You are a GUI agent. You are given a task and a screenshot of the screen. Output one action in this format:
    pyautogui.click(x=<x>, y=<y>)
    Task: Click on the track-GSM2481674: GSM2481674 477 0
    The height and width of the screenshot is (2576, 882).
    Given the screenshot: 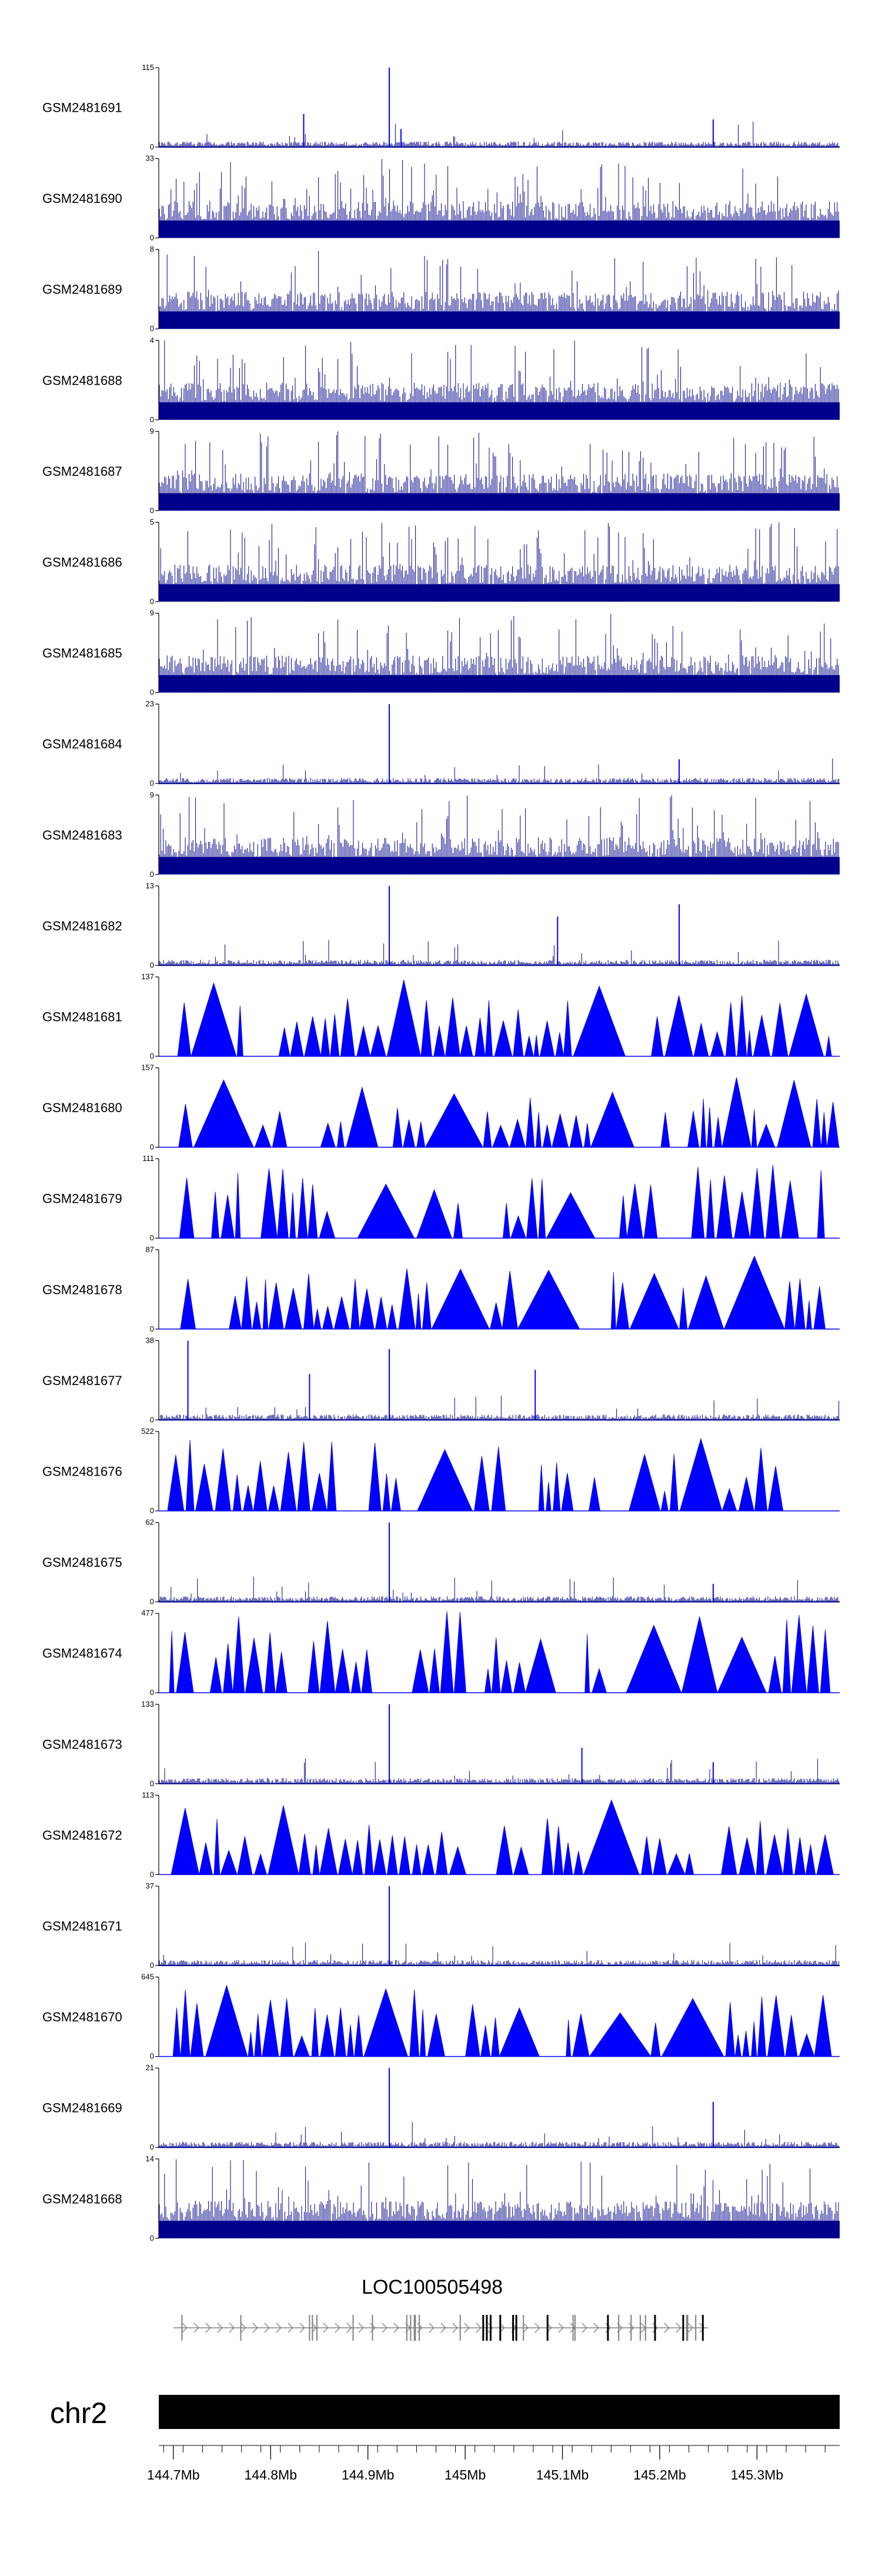 What is the action you would take?
    pyautogui.click(x=441, y=1653)
    